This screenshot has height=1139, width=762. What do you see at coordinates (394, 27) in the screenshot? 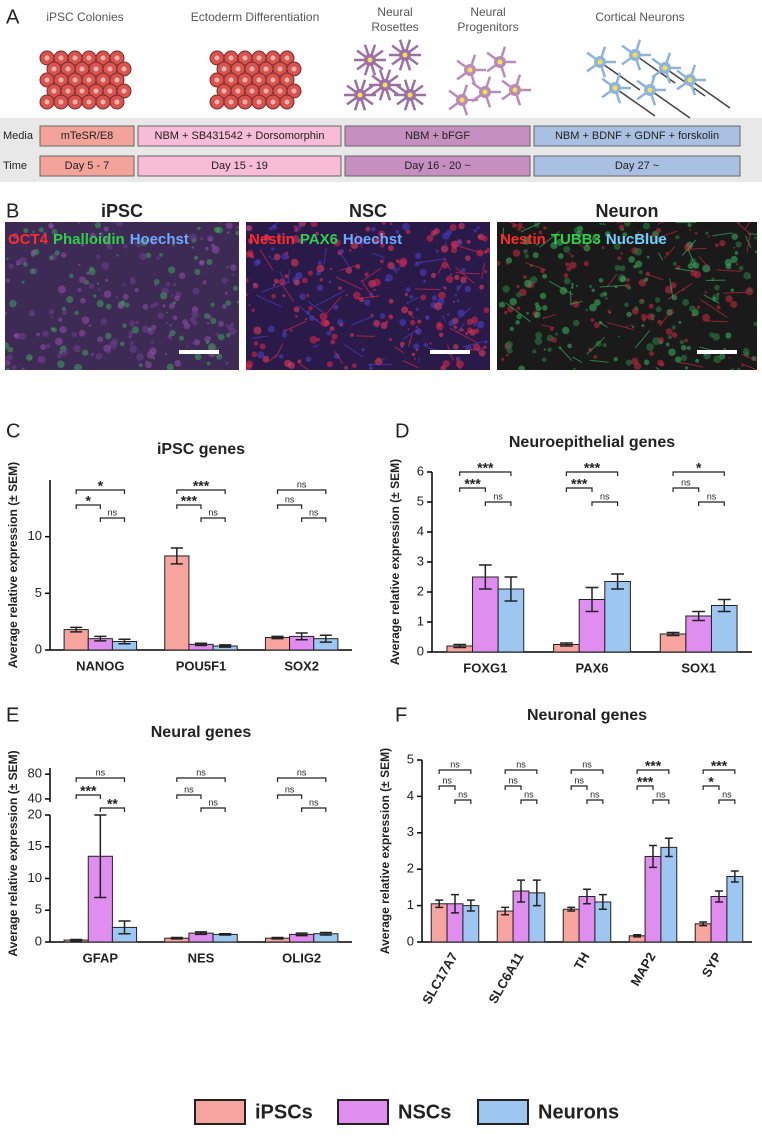
I see `stage-label: Rosettes` at bounding box center [394, 27].